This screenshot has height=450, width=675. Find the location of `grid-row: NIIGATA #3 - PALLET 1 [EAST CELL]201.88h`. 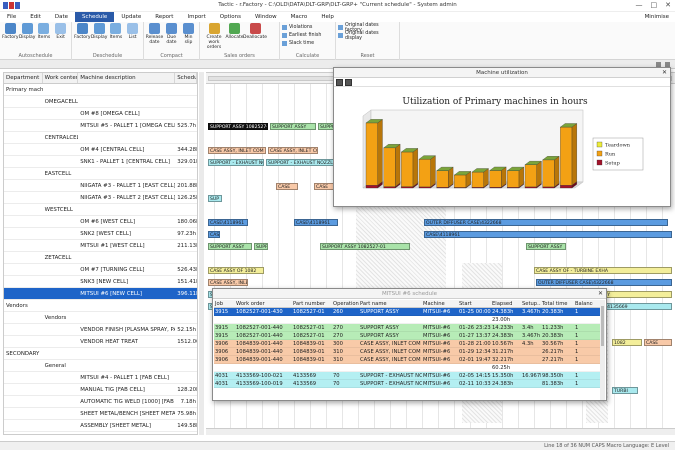

grid-row: NIIGATA #3 - PALLET 1 [EAST CELL]201.88h is located at coordinates (100, 186).